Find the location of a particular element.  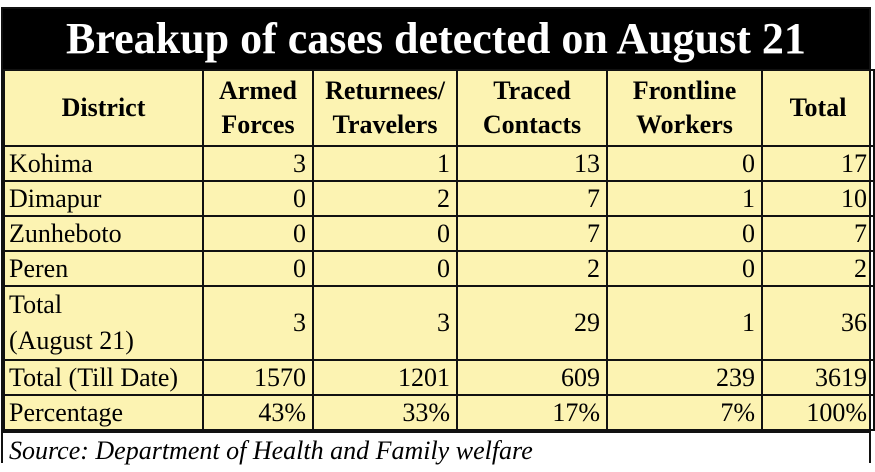

cell-district: Percentage is located at coordinates (103, 412).